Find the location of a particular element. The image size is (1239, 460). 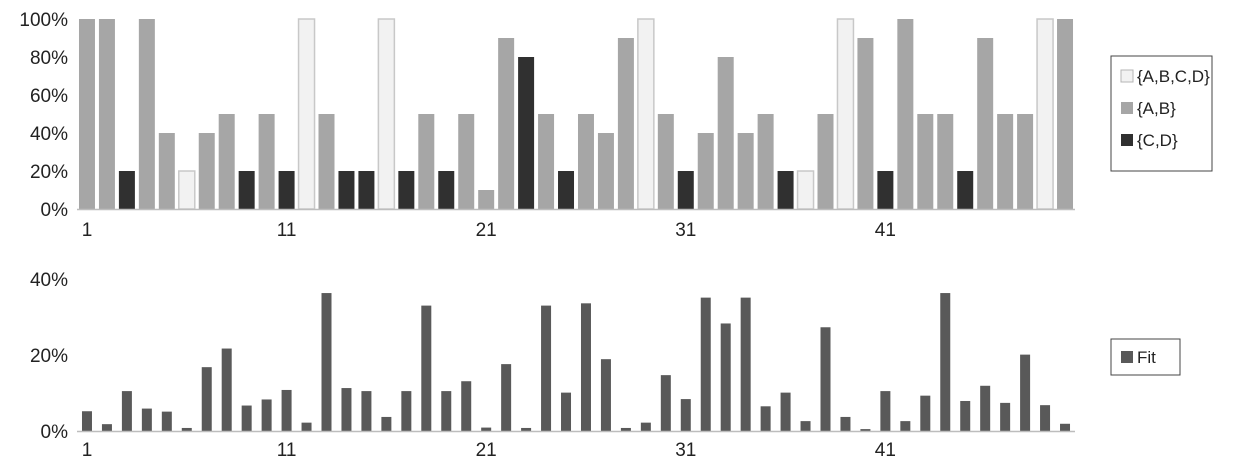

top-x-tick-label: 41 is located at coordinates (885, 230).